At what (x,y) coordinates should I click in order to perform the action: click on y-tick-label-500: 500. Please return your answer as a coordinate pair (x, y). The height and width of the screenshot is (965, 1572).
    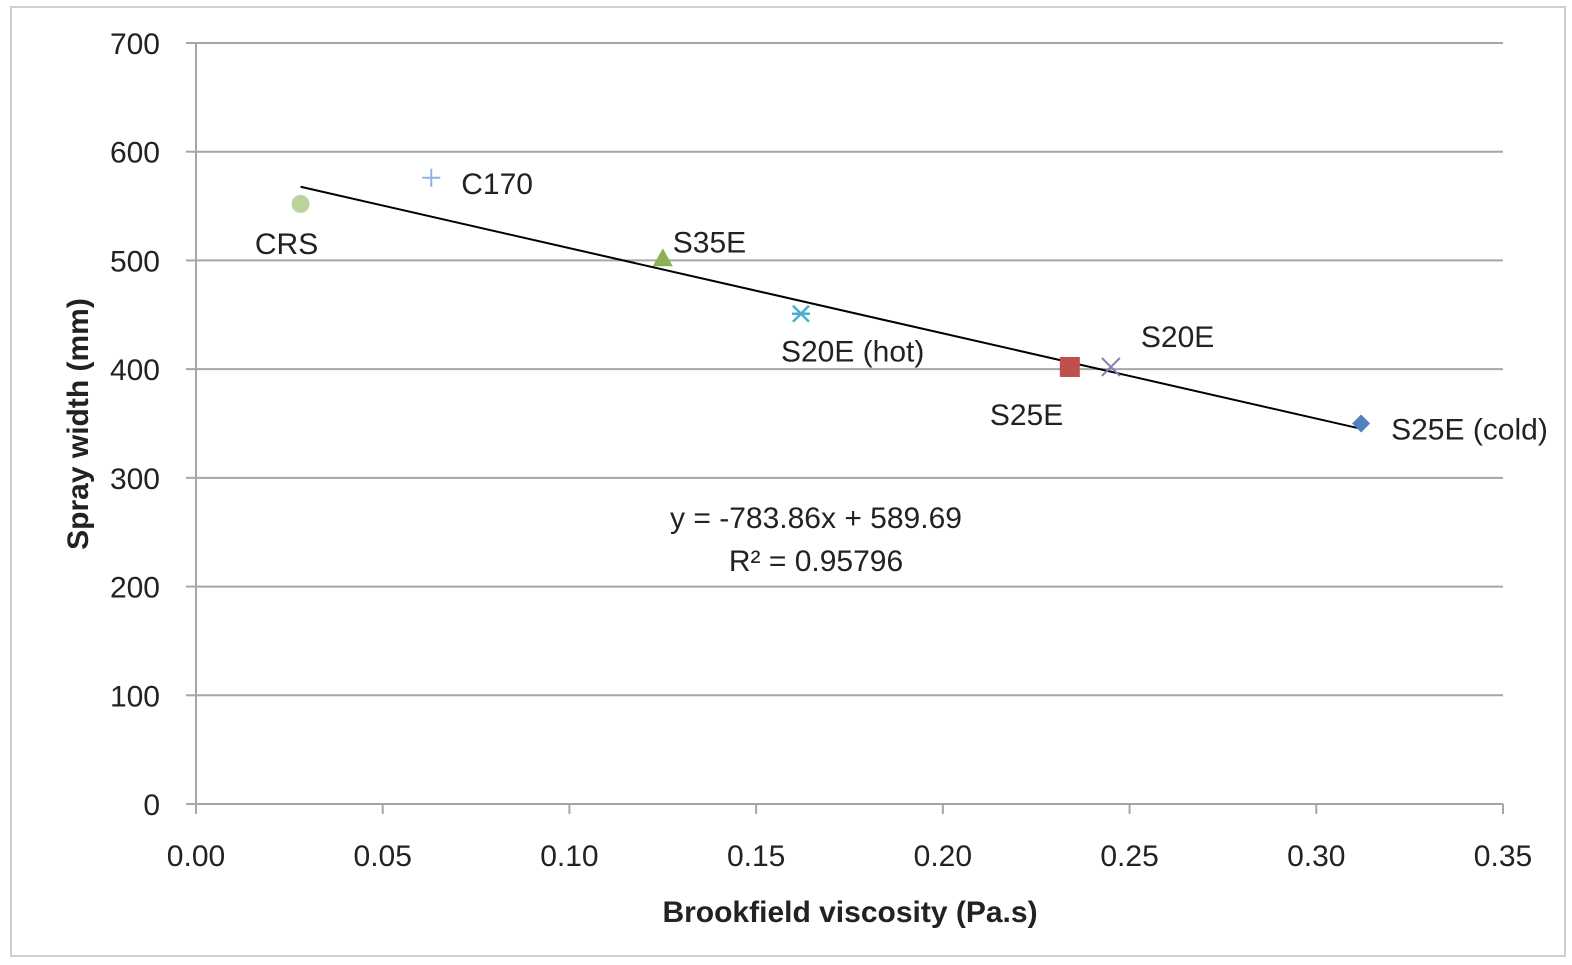
    Looking at the image, I should click on (135, 261).